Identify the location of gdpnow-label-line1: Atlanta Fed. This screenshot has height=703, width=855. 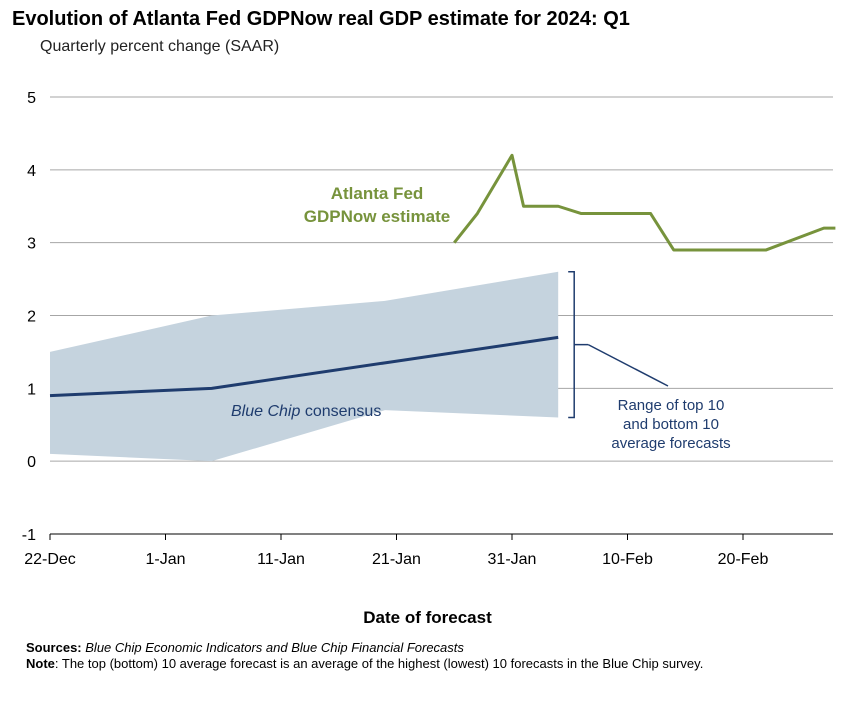
(377, 193).